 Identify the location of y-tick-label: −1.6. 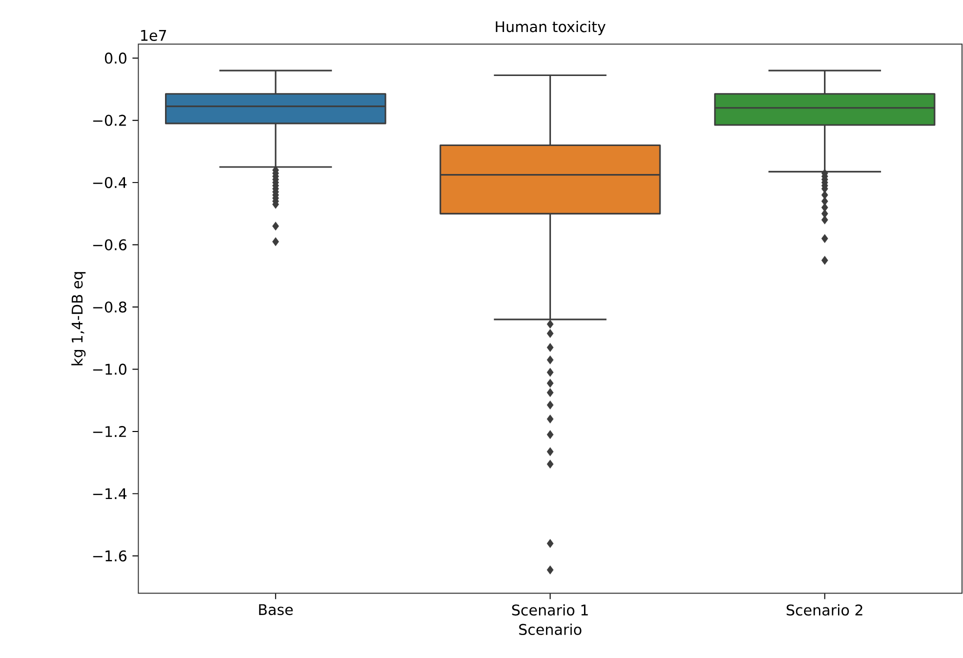
(109, 556).